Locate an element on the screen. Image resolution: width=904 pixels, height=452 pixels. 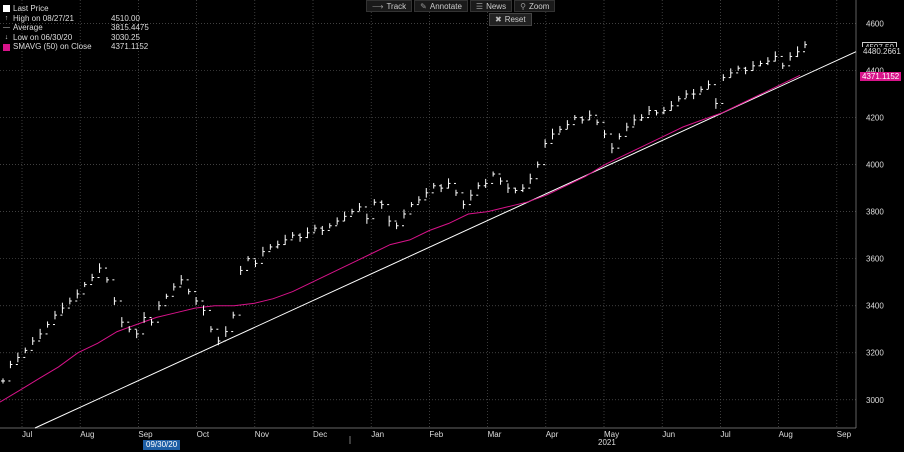
x-tick-label: Oct is located at coordinates (203, 434).